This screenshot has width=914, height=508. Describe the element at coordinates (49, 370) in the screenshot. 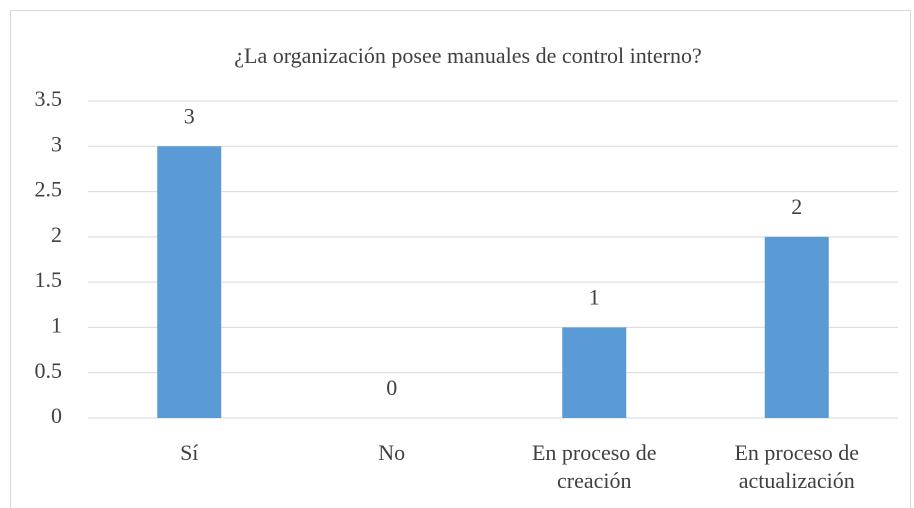

I see `y-tick-label: 0.5` at that location.